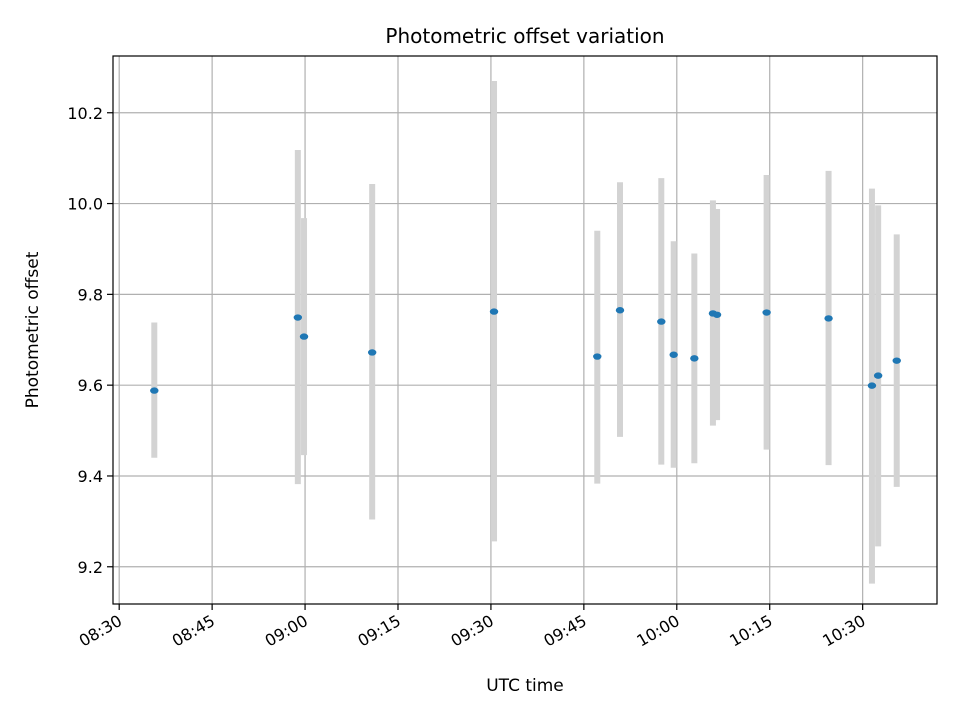 This screenshot has width=960, height=720. I want to click on x-axis-label: UTC time, so click(525, 686).